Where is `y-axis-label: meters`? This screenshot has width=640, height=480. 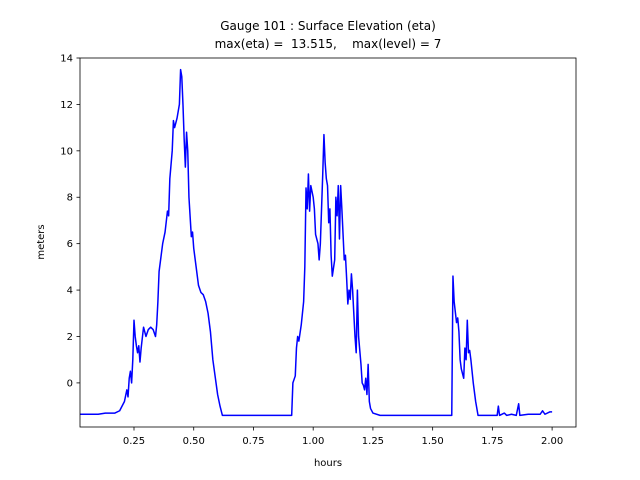 y-axis-label: meters is located at coordinates (41, 241).